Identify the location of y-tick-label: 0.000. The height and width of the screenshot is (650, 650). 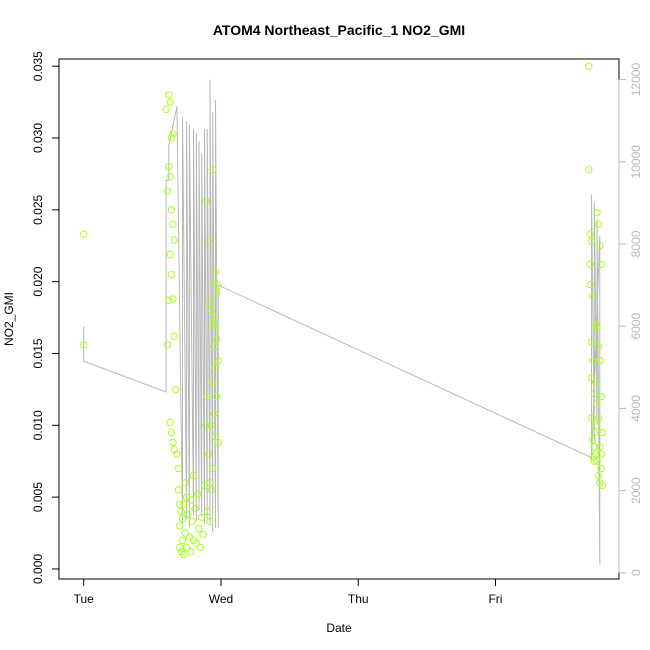
(38, 569).